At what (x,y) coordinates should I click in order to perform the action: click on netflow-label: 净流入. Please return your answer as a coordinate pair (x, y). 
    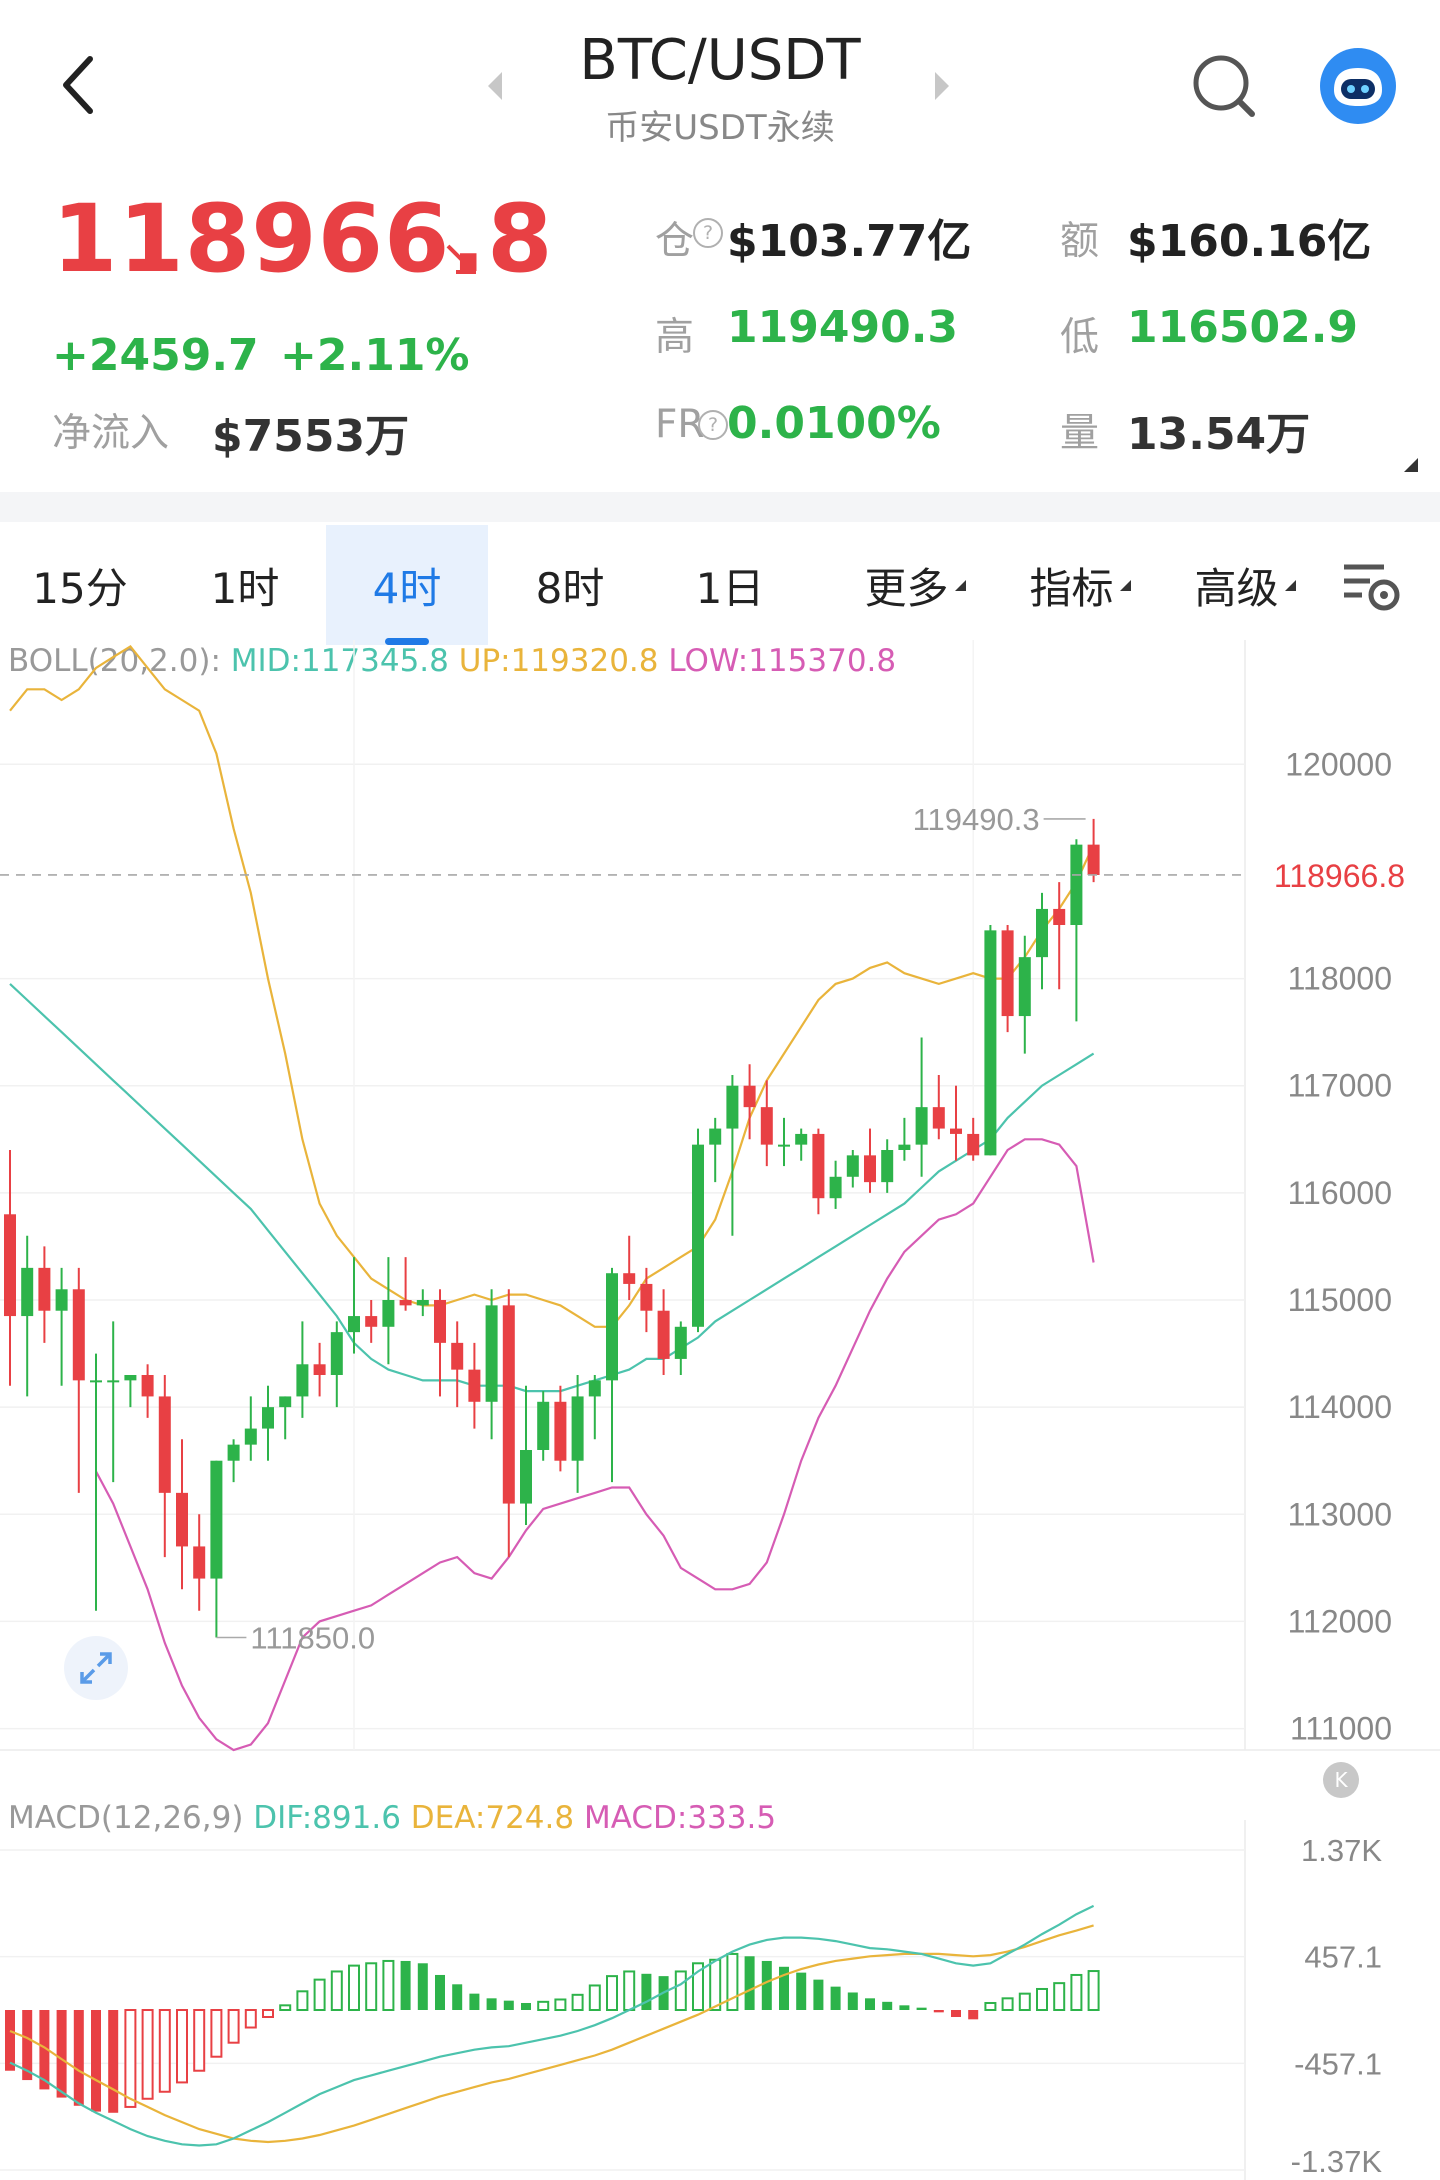
    Looking at the image, I should click on (111, 433).